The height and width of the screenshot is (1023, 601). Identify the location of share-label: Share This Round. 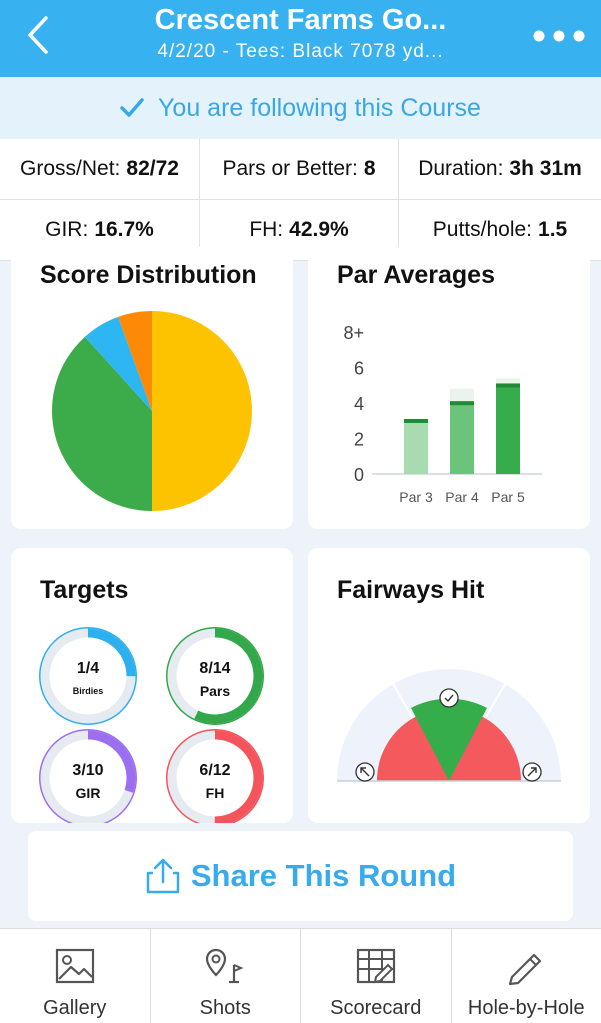
(323, 875).